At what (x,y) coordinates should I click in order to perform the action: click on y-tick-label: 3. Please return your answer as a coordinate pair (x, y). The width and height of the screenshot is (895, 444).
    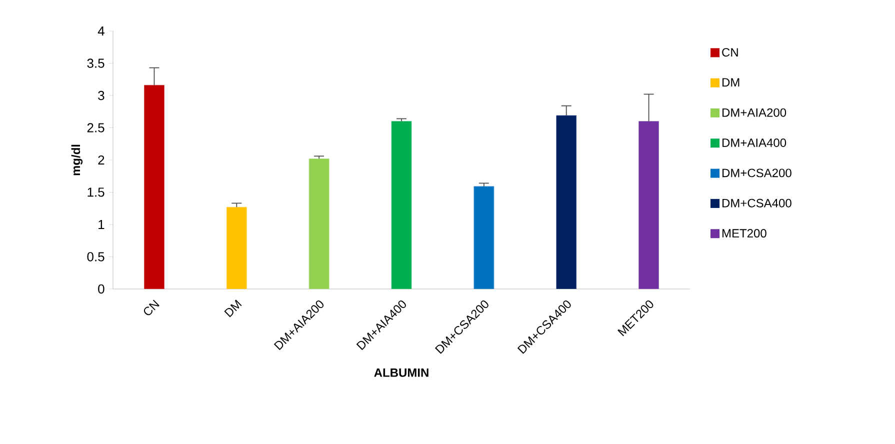
    Looking at the image, I should click on (101, 95).